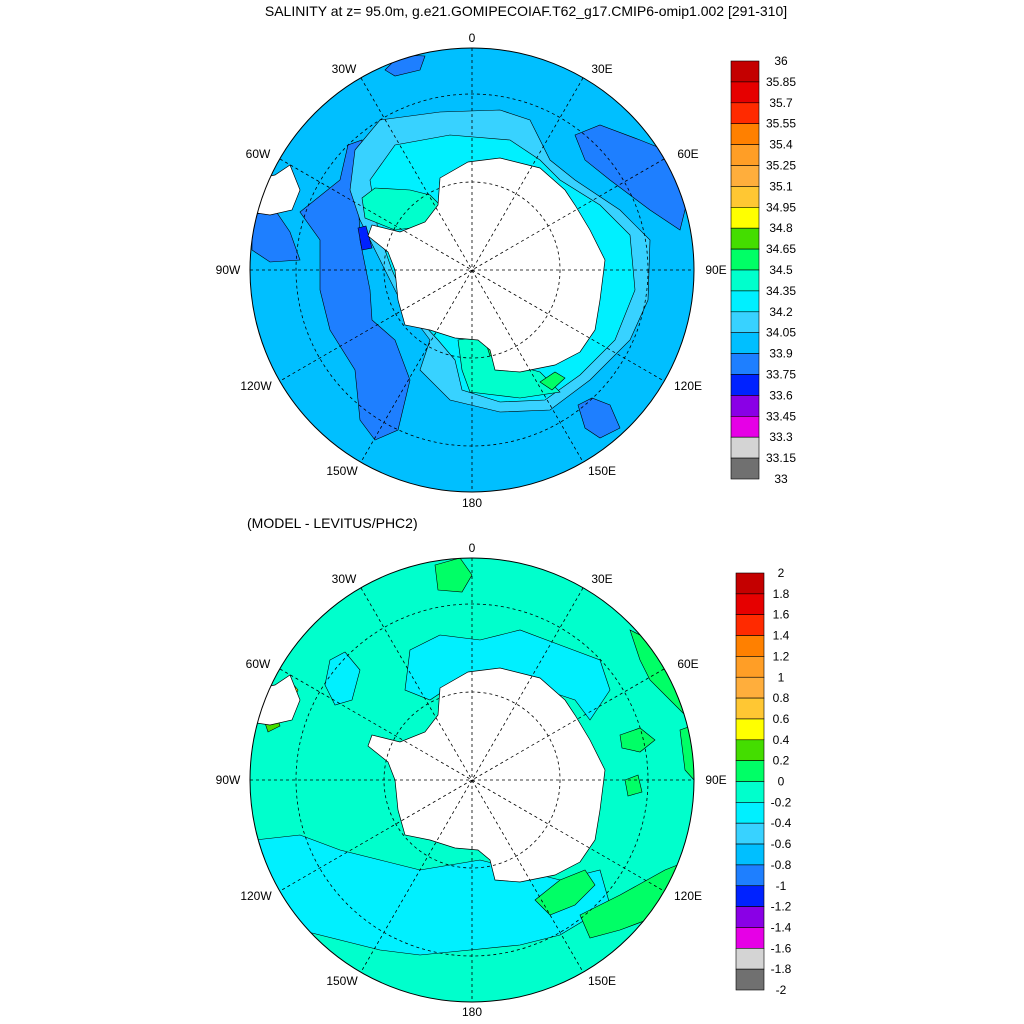 This screenshot has height=1024, width=1024. What do you see at coordinates (781, 969) in the screenshot?
I see `bottom-colorbar-label: -1.8` at bounding box center [781, 969].